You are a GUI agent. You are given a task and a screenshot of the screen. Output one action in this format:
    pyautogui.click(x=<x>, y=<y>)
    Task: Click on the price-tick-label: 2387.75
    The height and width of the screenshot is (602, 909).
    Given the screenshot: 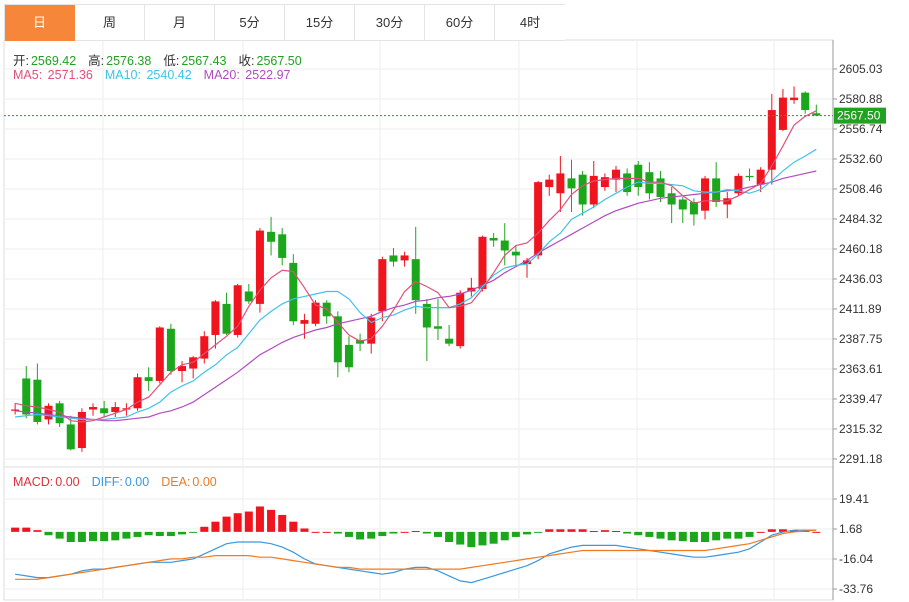 What is the action you would take?
    pyautogui.click(x=861, y=339)
    